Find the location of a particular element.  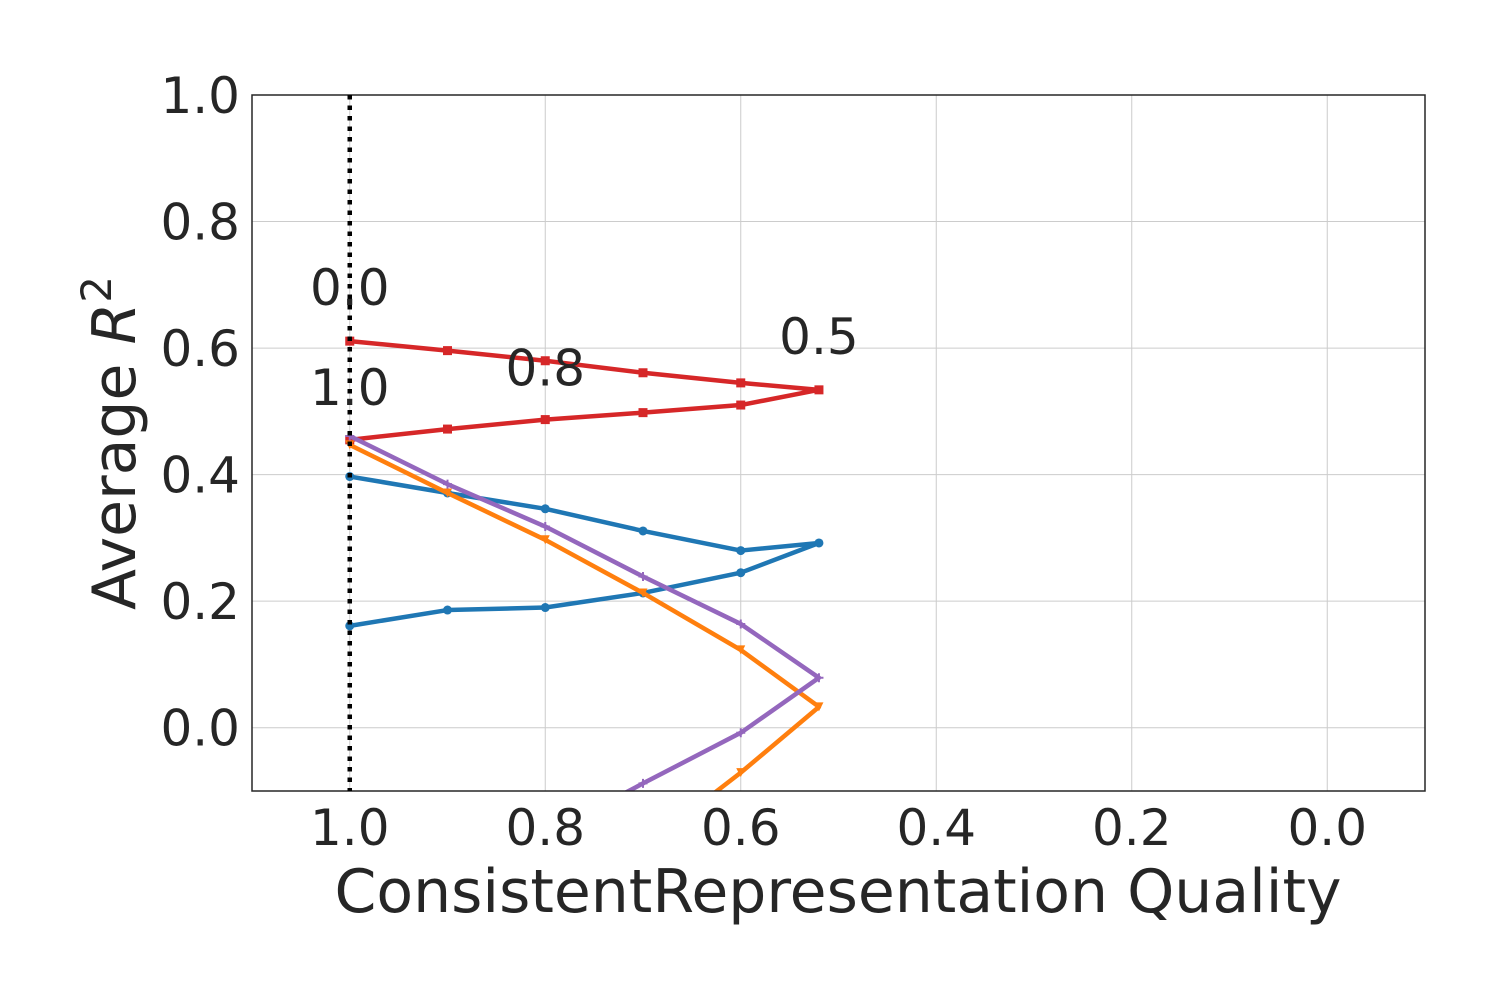

y-tick-label: 0.2 is located at coordinates (200, 602).